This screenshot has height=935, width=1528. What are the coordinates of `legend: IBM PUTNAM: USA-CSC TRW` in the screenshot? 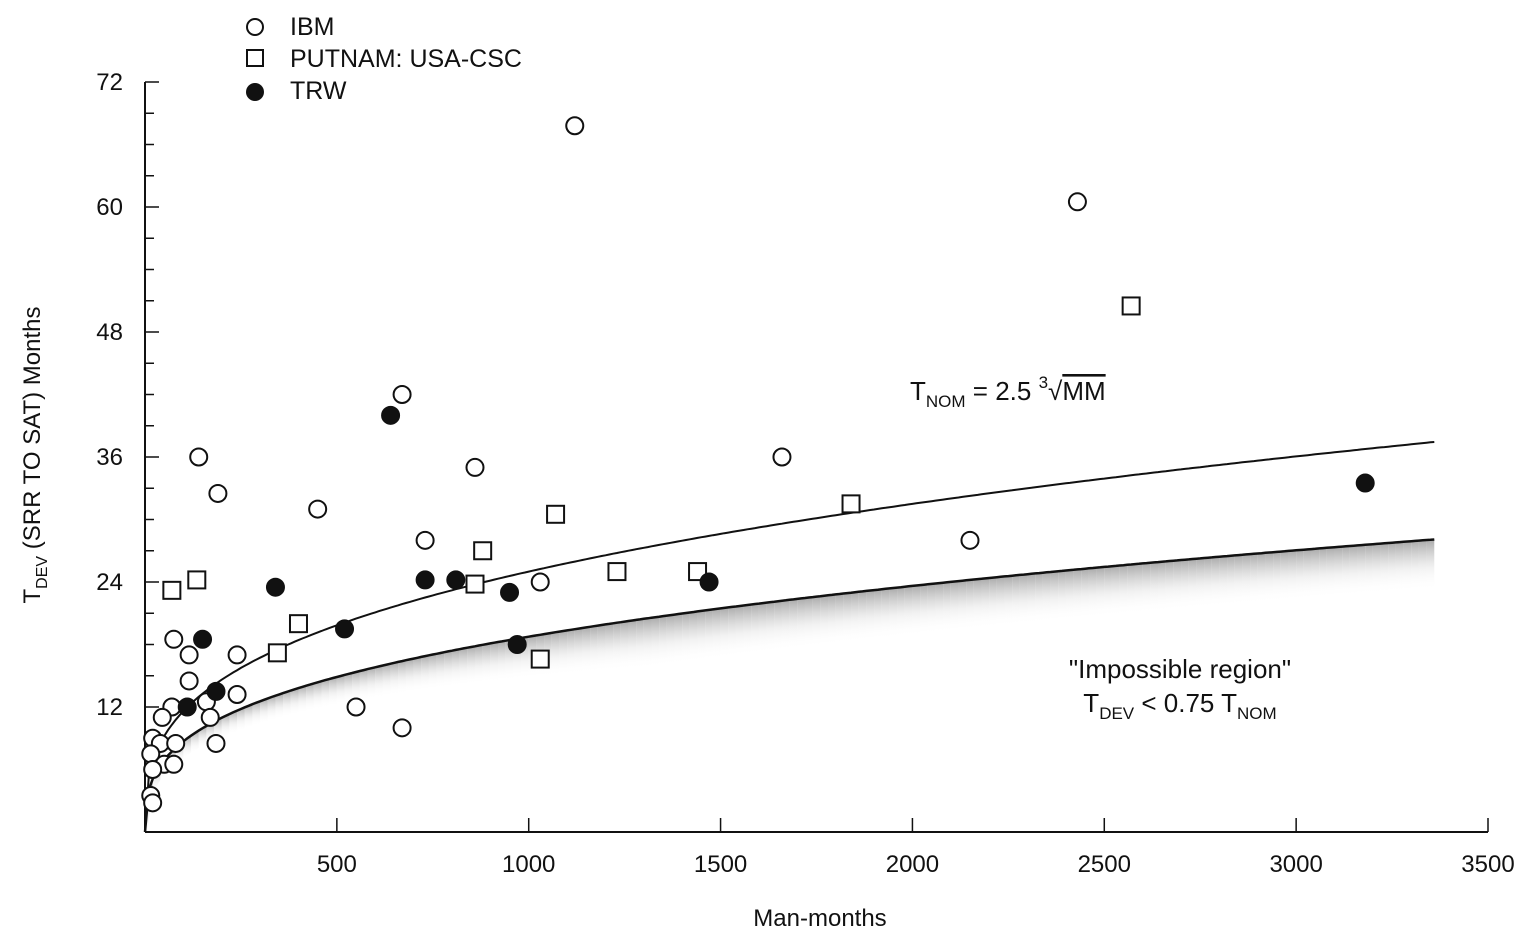 It's located at (384, 59).